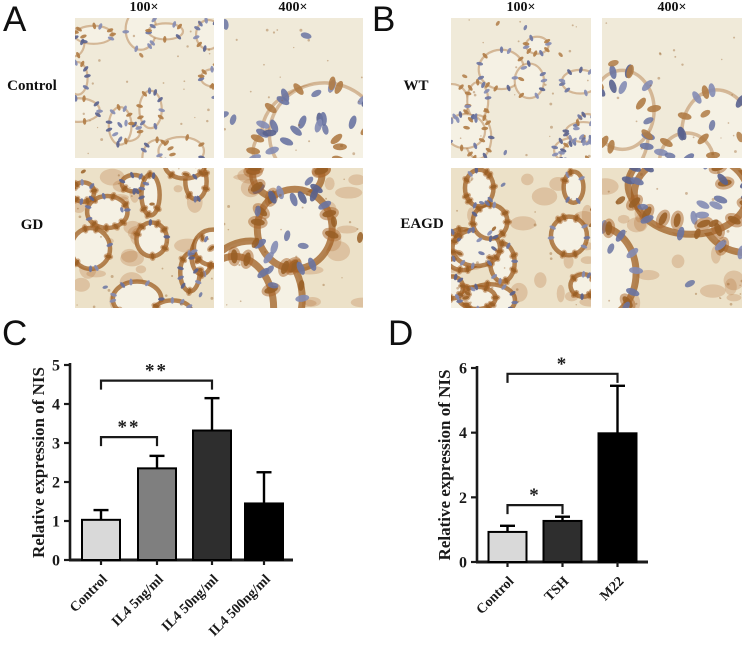 This screenshot has height=646, width=744. I want to click on micrograph-wt-400x, so click(672, 88).